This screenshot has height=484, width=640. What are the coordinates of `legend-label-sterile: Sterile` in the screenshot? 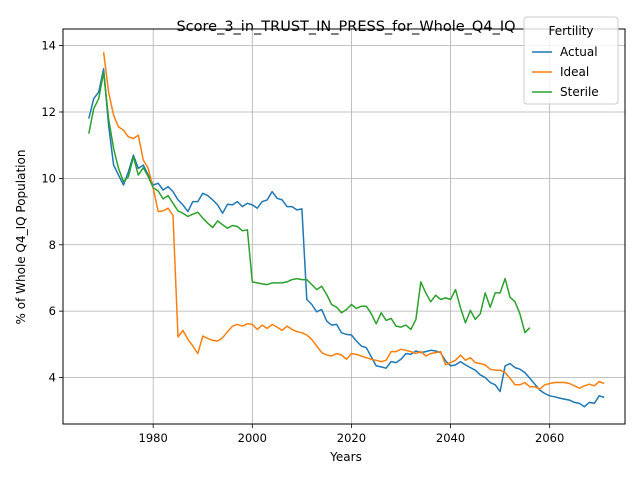 It's located at (579, 92).